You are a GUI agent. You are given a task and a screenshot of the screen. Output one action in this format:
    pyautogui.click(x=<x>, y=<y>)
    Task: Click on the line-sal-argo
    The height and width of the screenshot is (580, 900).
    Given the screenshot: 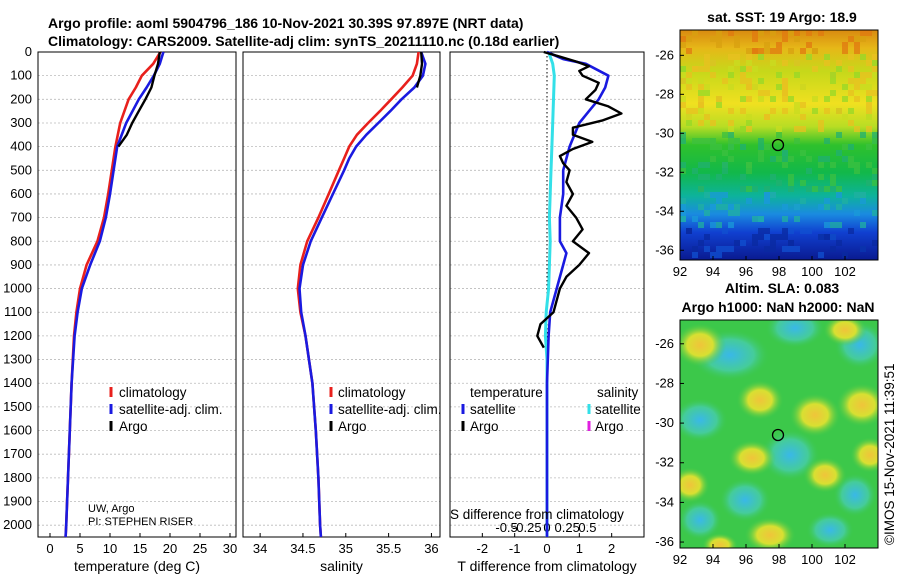 What is the action you would take?
    pyautogui.click(x=419, y=69)
    